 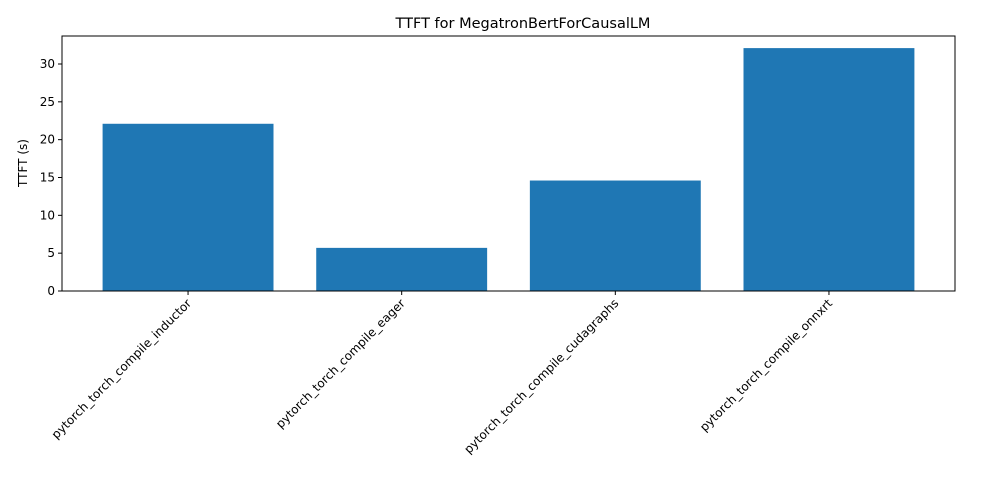 I want to click on x-tick-label: pytorch_torch_compile_eager, so click(x=340, y=363).